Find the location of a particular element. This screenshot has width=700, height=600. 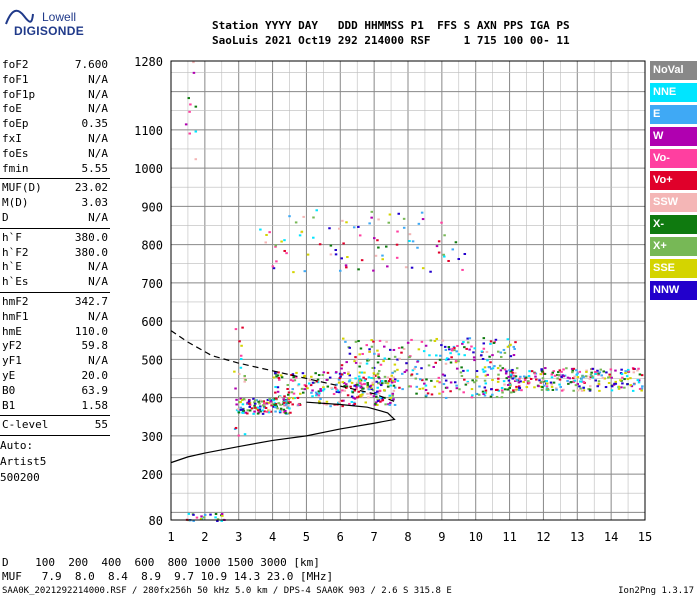

param-value: 7.600 is located at coordinates (91, 64).